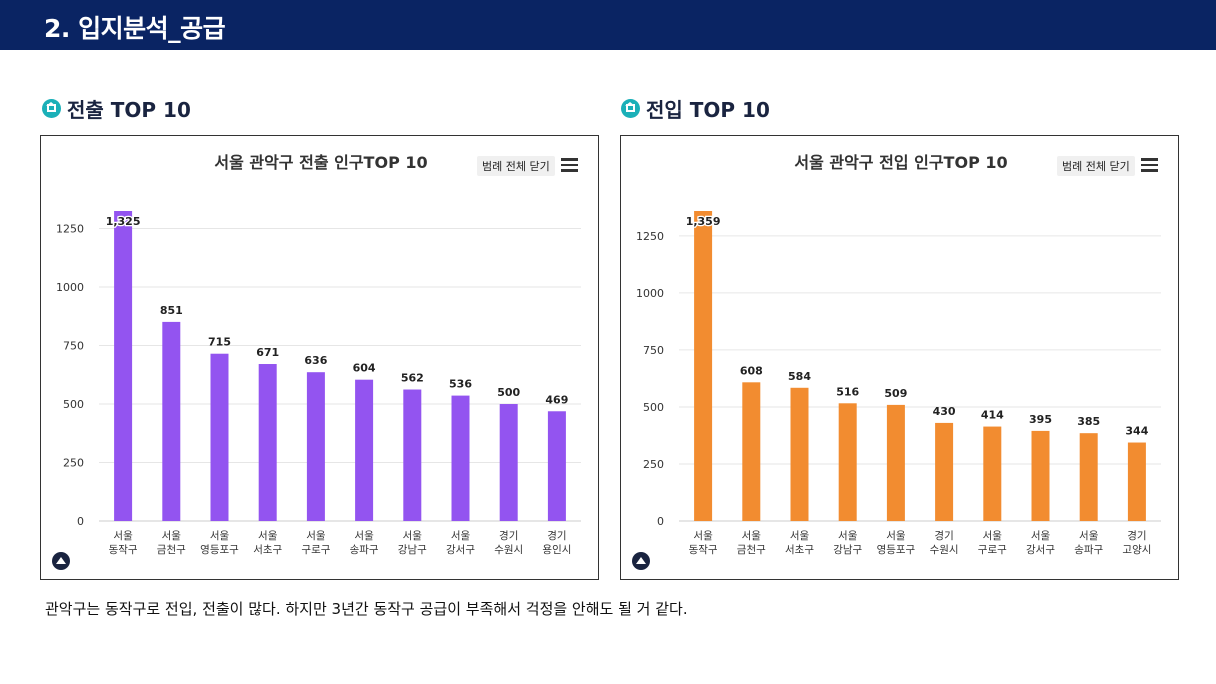 Image resolution: width=1216 pixels, height=684 pixels. I want to click on data-label: 469, so click(556, 399).